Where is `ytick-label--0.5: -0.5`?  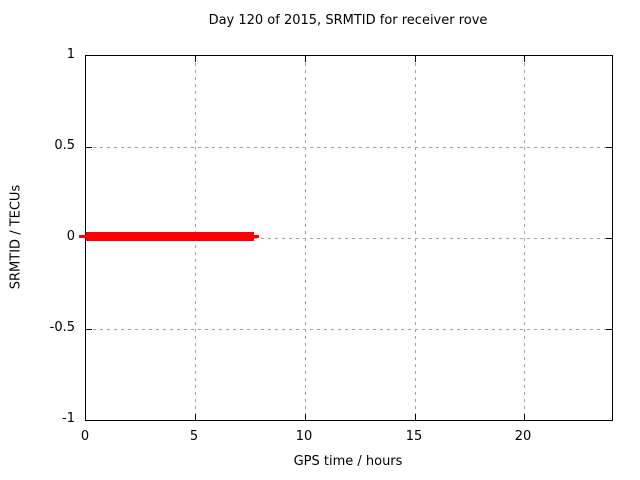 ytick-label--0.5: -0.5 is located at coordinates (62, 327).